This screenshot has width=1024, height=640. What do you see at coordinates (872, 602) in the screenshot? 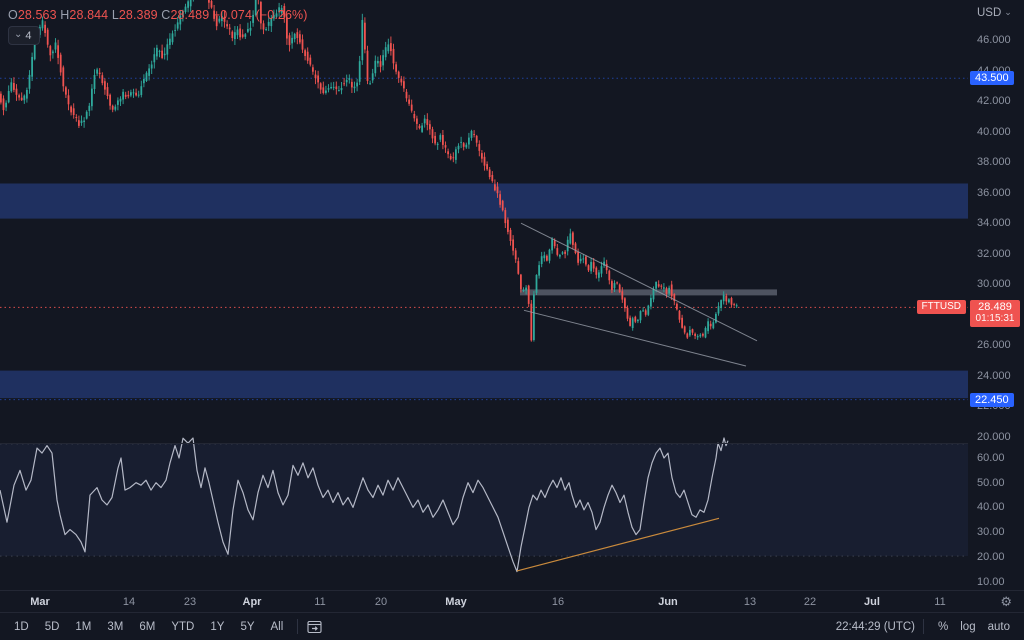
I see `time-label: Jul` at bounding box center [872, 602].